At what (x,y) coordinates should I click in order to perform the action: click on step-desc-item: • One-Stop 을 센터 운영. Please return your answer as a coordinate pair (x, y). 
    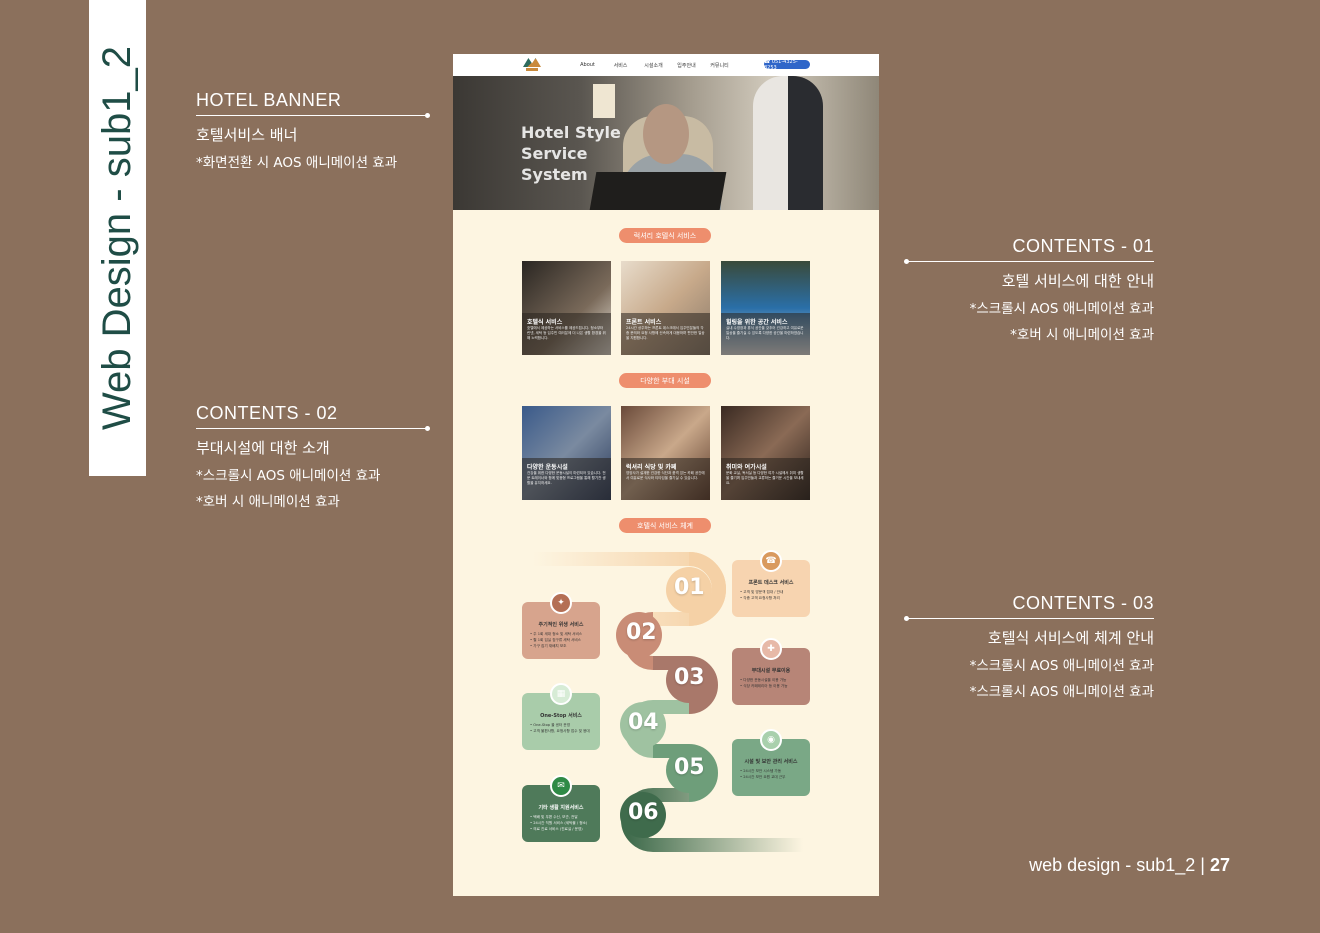
    Looking at the image, I should click on (550, 725).